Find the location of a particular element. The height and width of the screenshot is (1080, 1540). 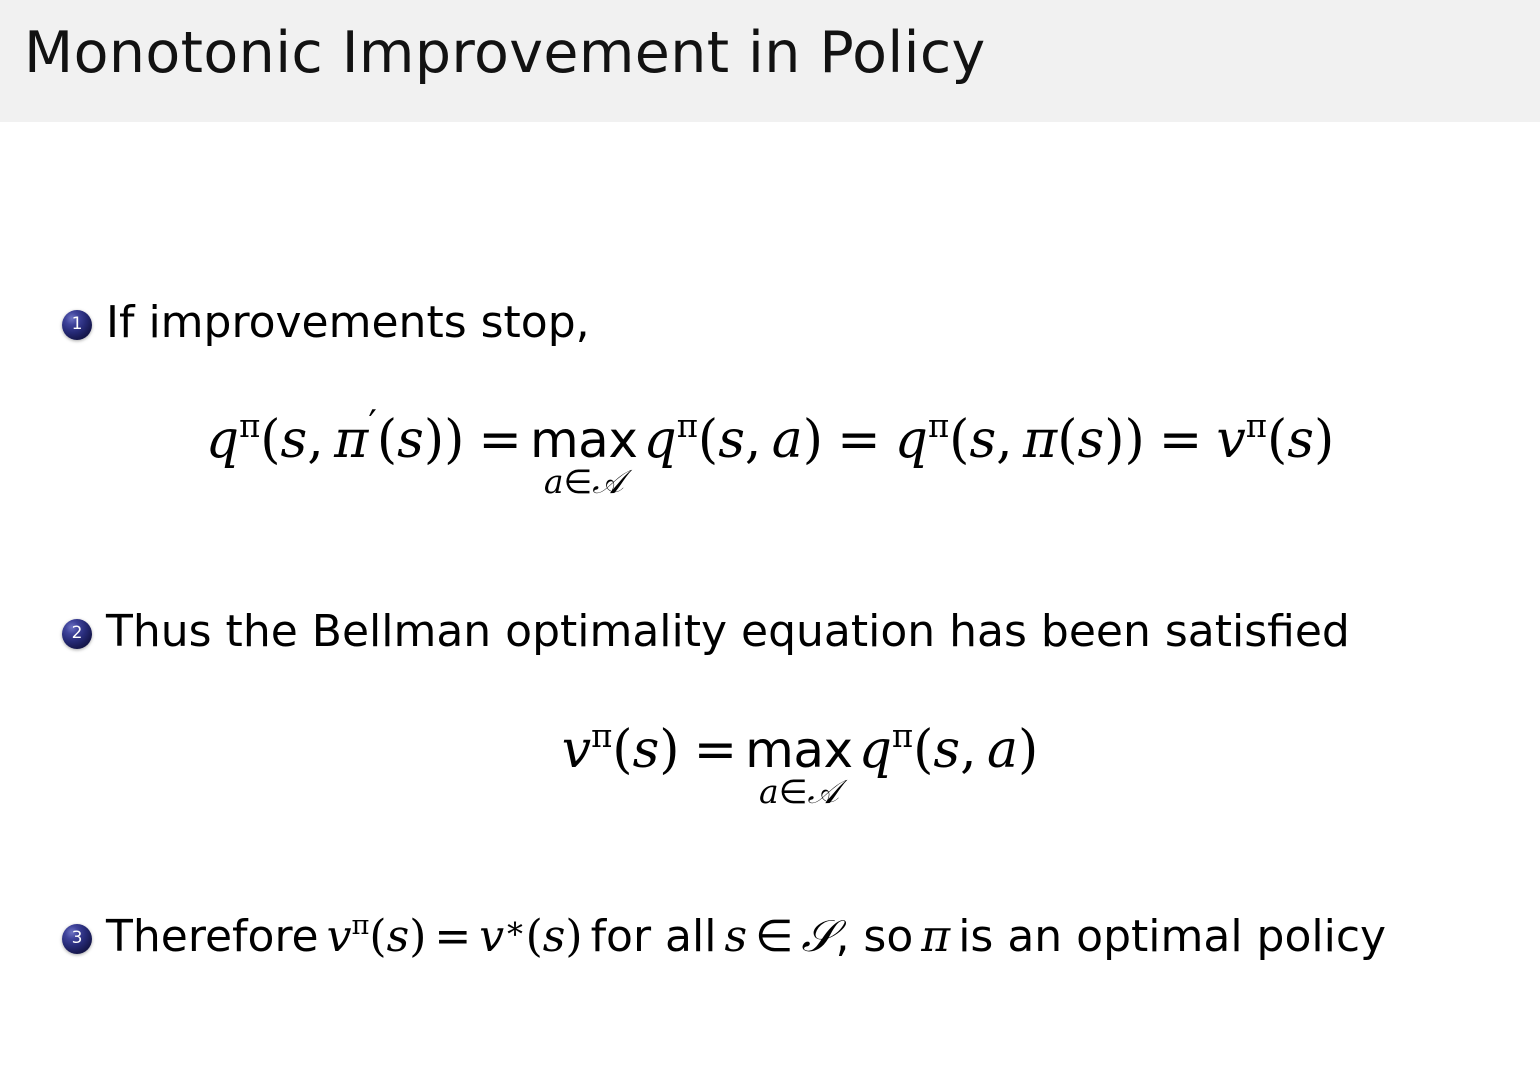

equation-2-expression: vπ(s) = is located at coordinates (649, 748).